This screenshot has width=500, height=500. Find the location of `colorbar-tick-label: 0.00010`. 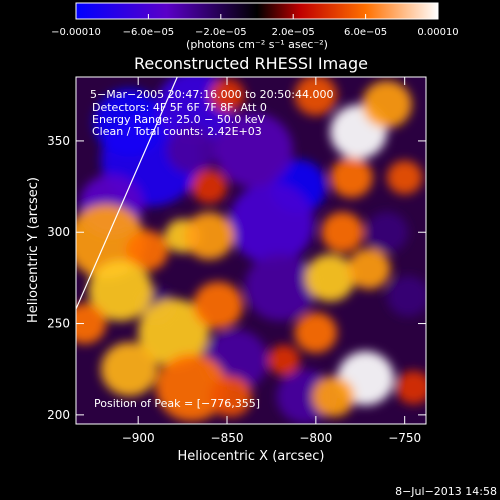

colorbar-tick-label: 0.00010 is located at coordinates (437, 32).